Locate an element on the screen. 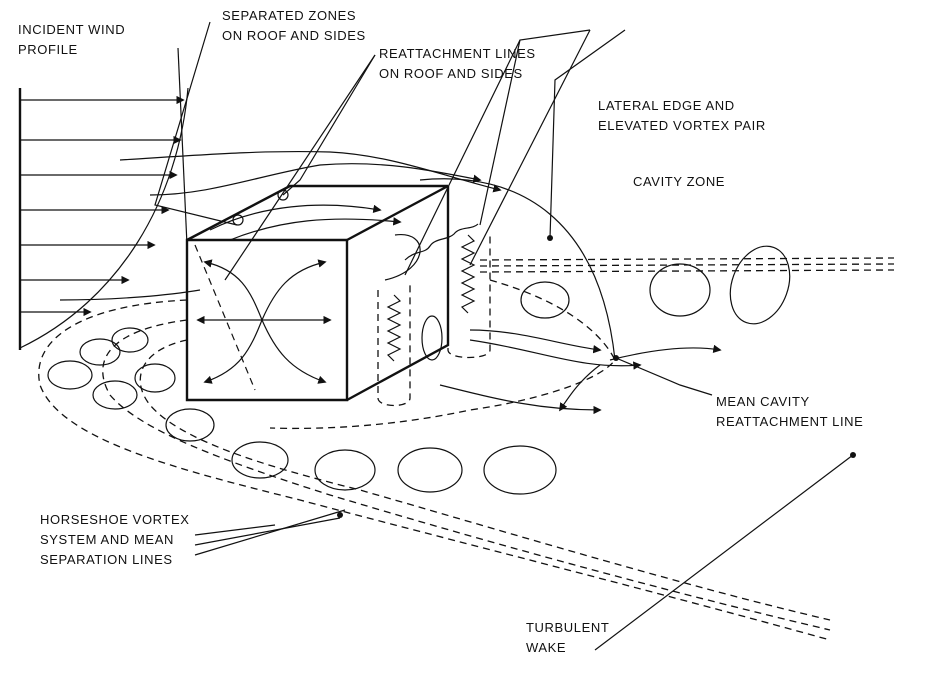 The height and width of the screenshot is (675, 944). label-cavity-zone: CAVITY ZONE is located at coordinates (679, 181).